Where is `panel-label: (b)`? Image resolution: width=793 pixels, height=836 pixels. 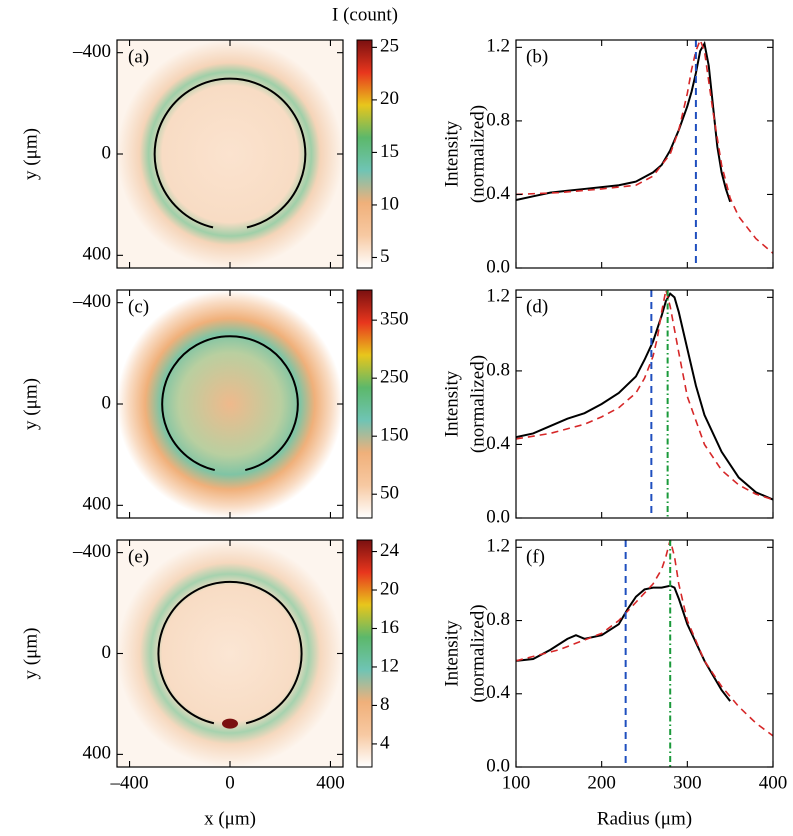
panel-label: (b) is located at coordinates (537, 56).